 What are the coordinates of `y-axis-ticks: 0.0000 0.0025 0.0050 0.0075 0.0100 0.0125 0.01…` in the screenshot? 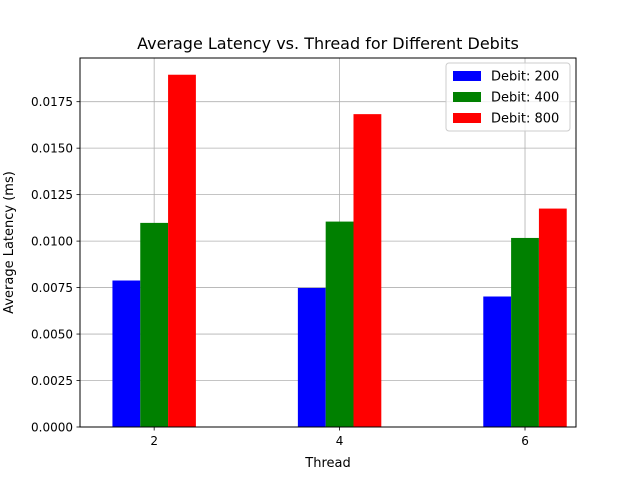 It's located at (55, 265).